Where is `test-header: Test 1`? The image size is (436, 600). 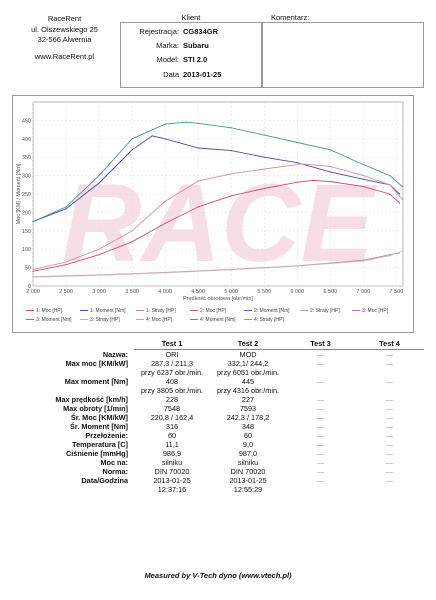 test-header: Test 1 is located at coordinates (172, 344).